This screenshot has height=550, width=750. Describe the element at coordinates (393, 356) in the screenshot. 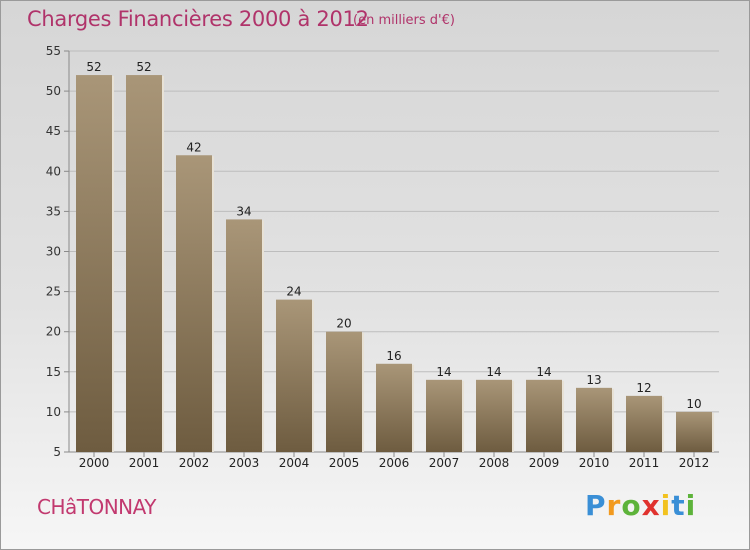

I see `bar-value-label: 16` at that location.